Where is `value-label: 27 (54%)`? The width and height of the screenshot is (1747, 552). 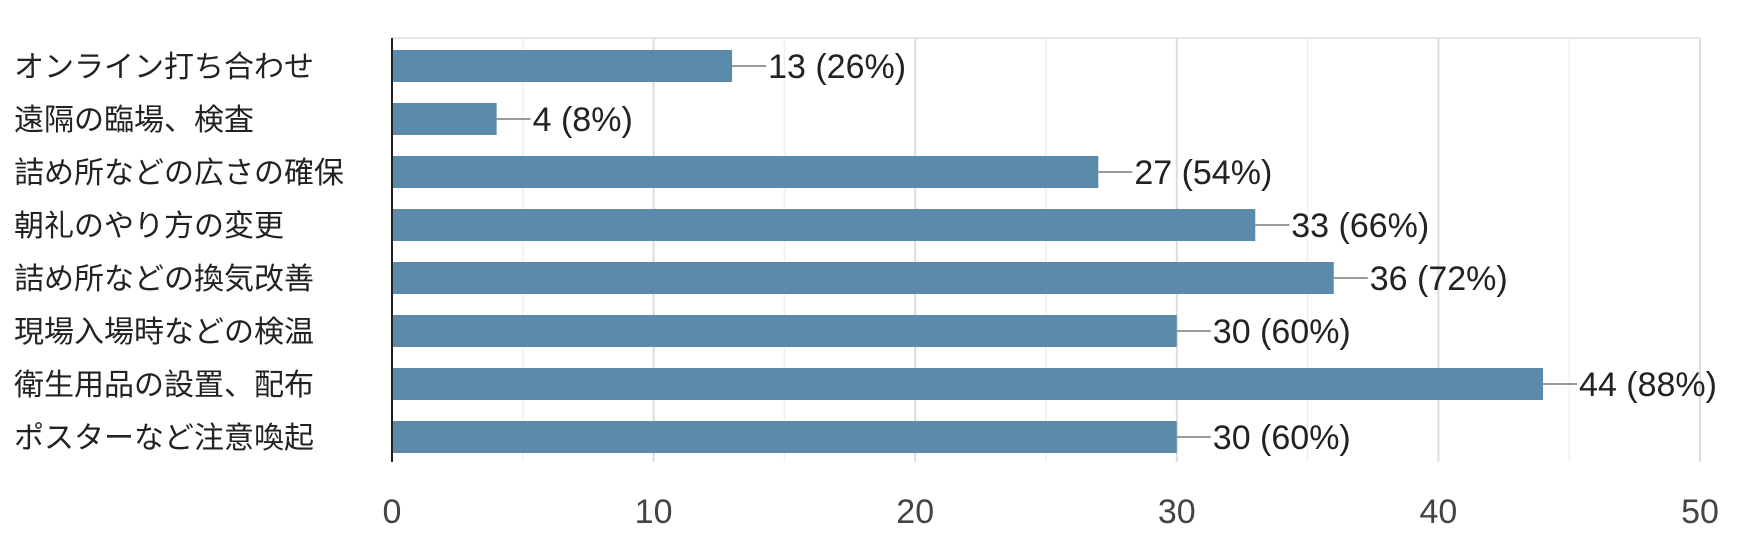 value-label: 27 (54%) is located at coordinates (1203, 173).